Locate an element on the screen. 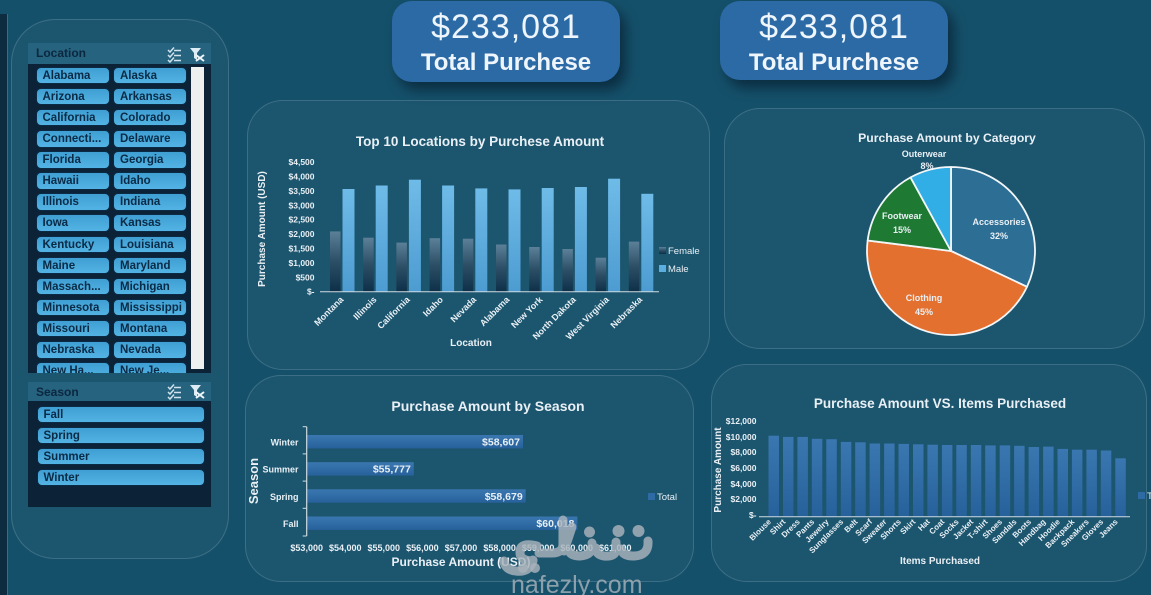 The height and width of the screenshot is (595, 1151). svg-text: $54,000 is located at coordinates (345, 548).